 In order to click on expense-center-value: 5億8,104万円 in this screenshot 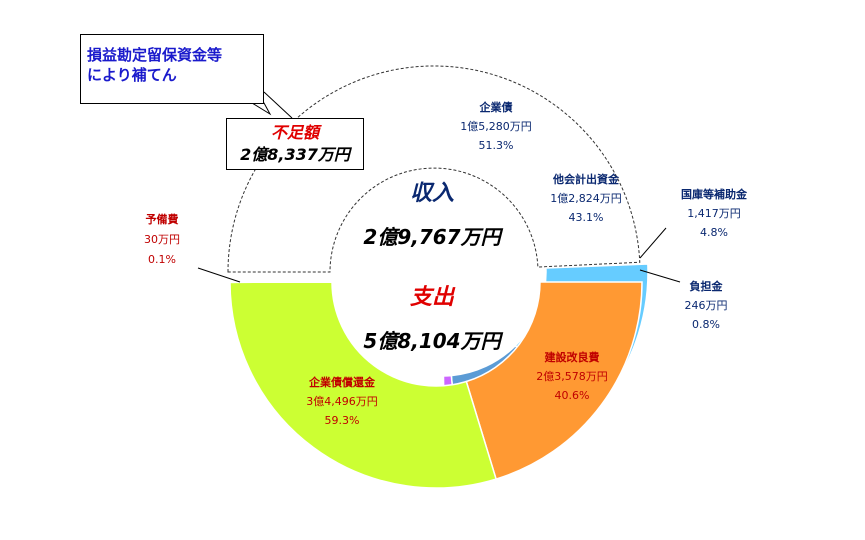, I will do `click(433, 341)`.